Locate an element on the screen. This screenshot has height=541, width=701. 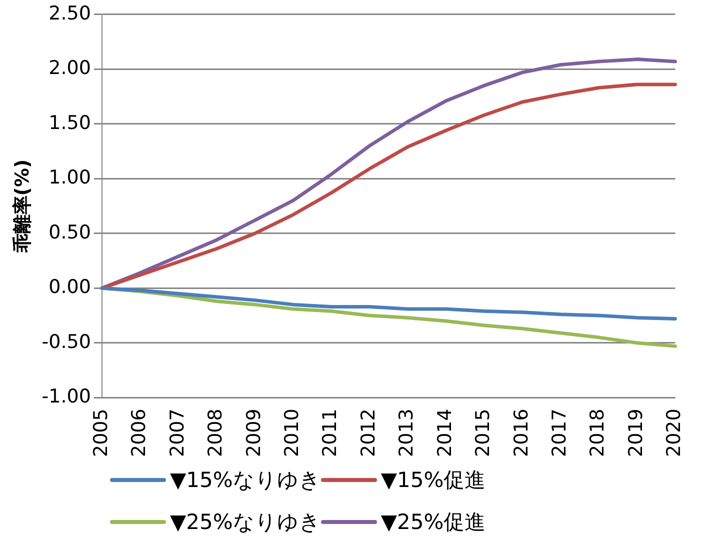
x-tick-label: 2007 is located at coordinates (177, 433).